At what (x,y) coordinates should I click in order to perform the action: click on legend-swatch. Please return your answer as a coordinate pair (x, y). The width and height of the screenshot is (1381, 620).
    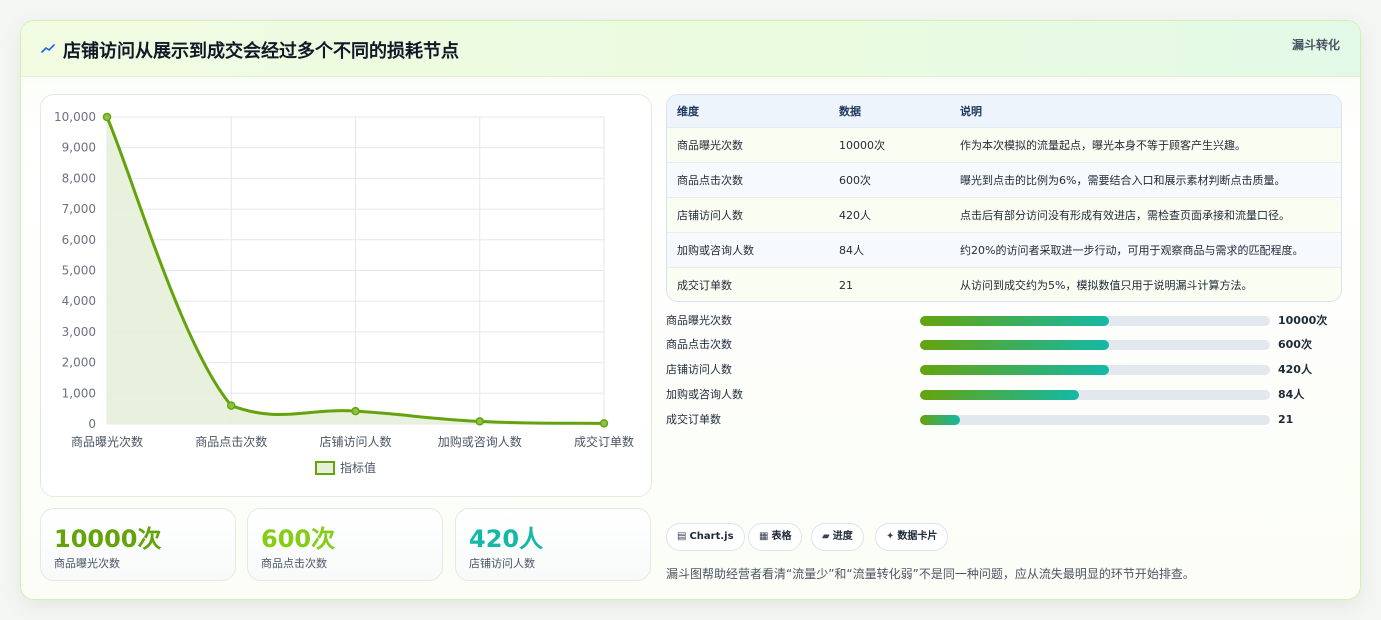
    Looking at the image, I should click on (325, 468).